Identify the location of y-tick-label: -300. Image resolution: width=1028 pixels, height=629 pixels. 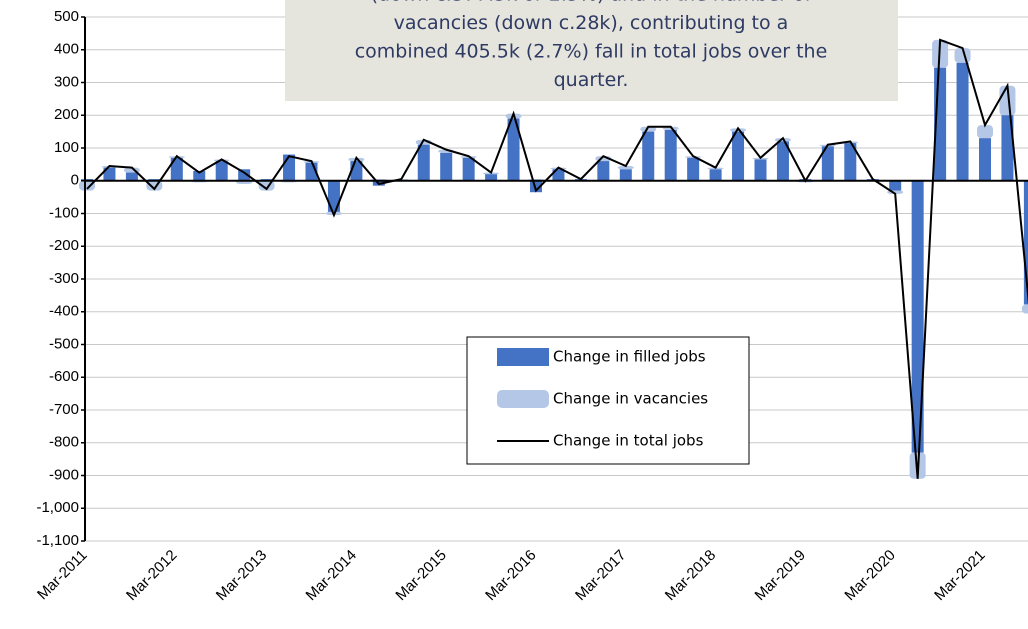
(64, 278).